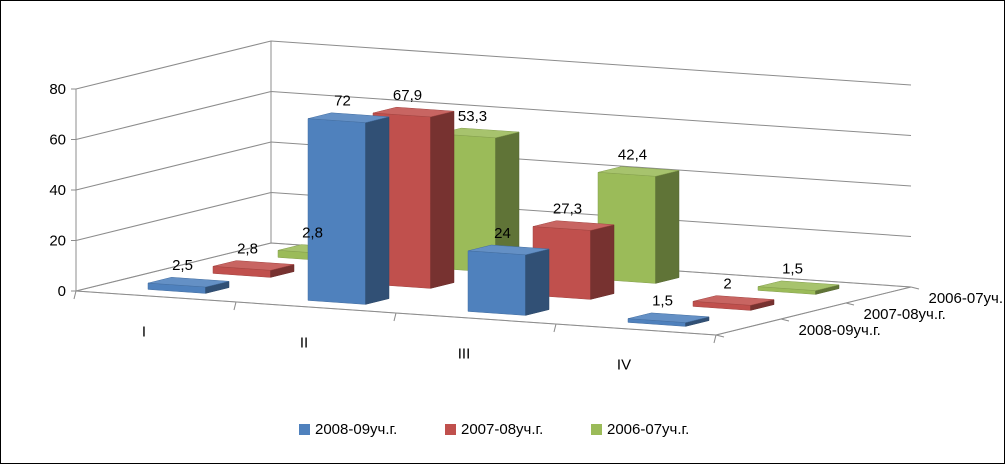 This screenshot has width=1005, height=464. Describe the element at coordinates (502, 233) in the screenshot. I see `data-label: 24` at that location.